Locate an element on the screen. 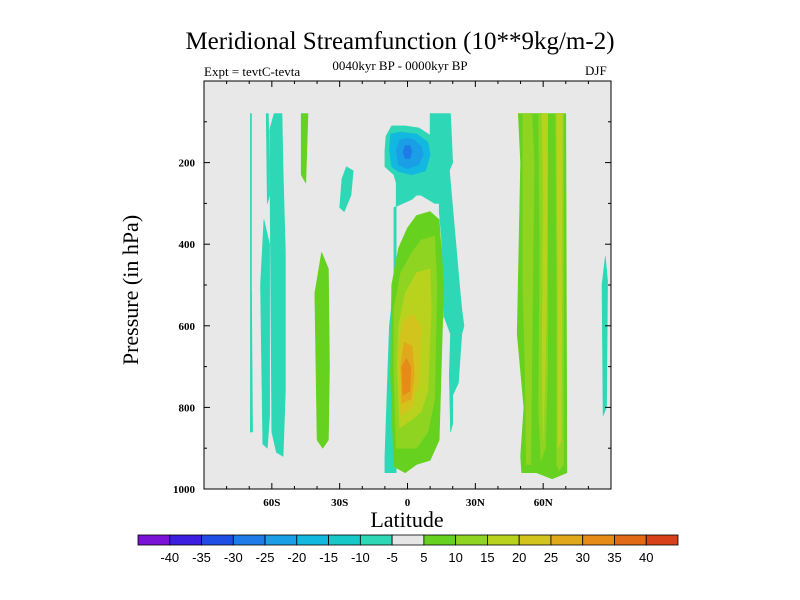 This screenshot has height=600, width=800. x-tick-label-60S: 60S is located at coordinates (271, 503).